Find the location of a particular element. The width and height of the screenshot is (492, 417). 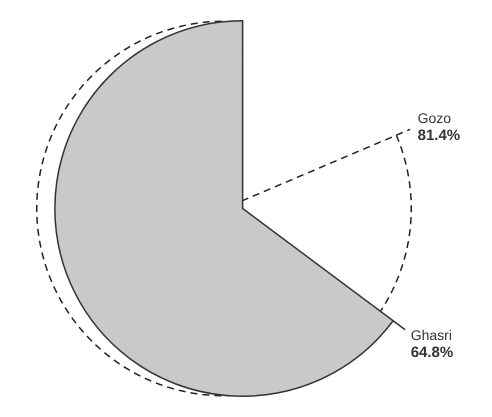

data-label: 64.8% is located at coordinates (432, 352).